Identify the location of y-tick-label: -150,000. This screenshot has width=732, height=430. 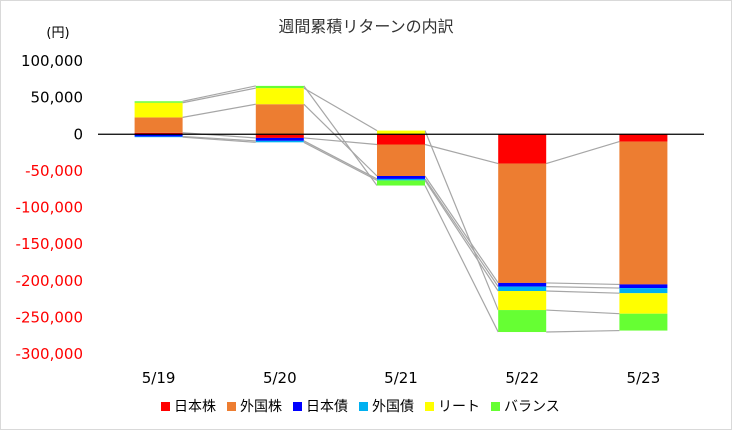
(49, 244).